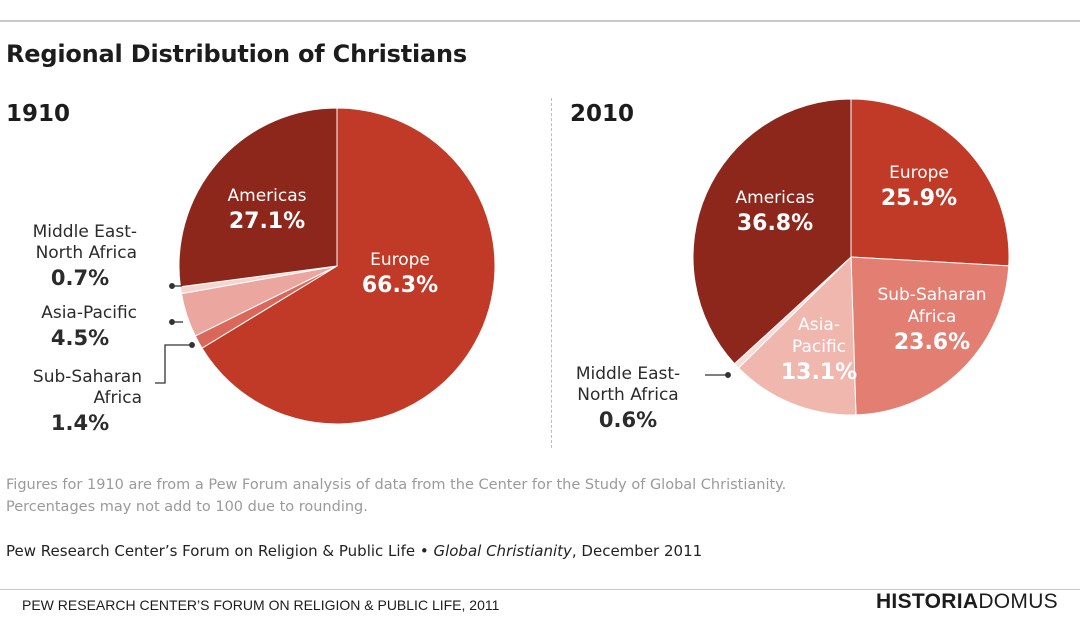  Describe the element at coordinates (87, 401) in the screenshot. I see `label-1910-ssa: Sub-Saharan Africa 1.4%` at that location.